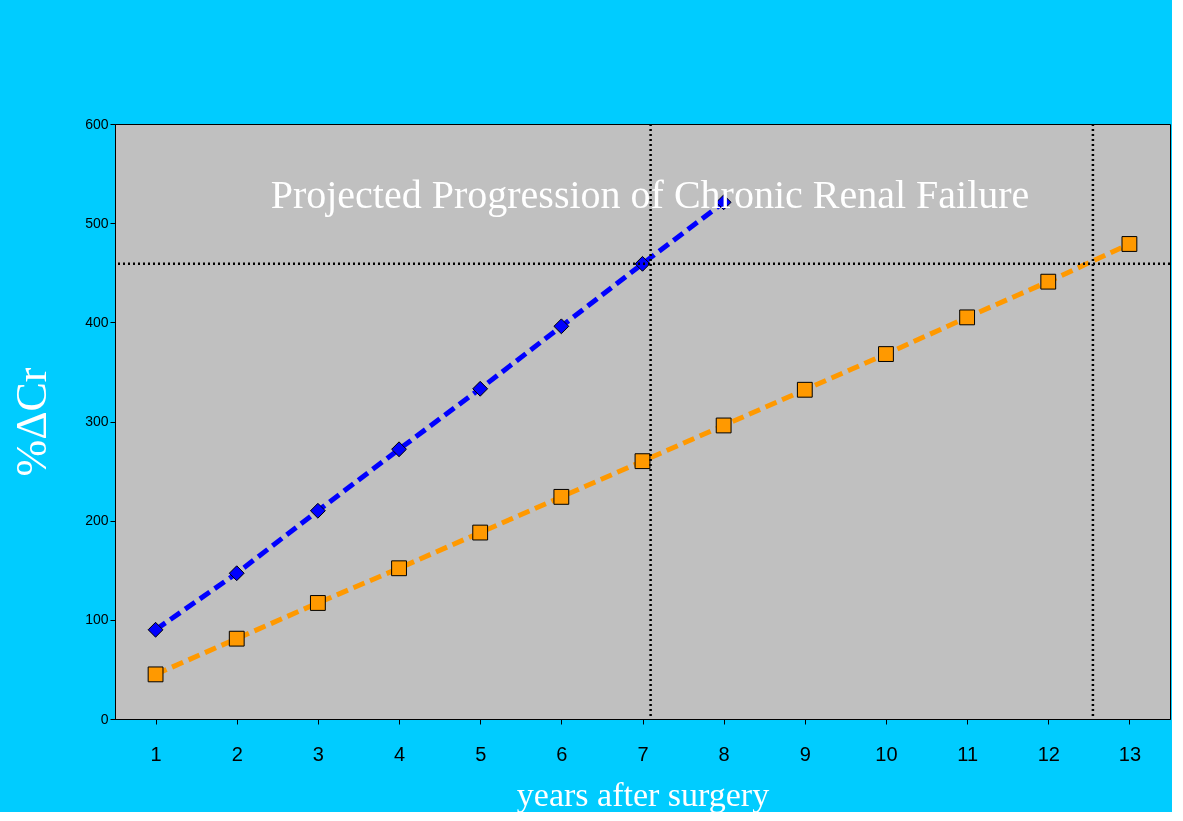 Image resolution: width=1183 pixels, height=821 pixels. Describe the element at coordinates (156, 753) in the screenshot. I see `x-tick-label: 1` at that location.